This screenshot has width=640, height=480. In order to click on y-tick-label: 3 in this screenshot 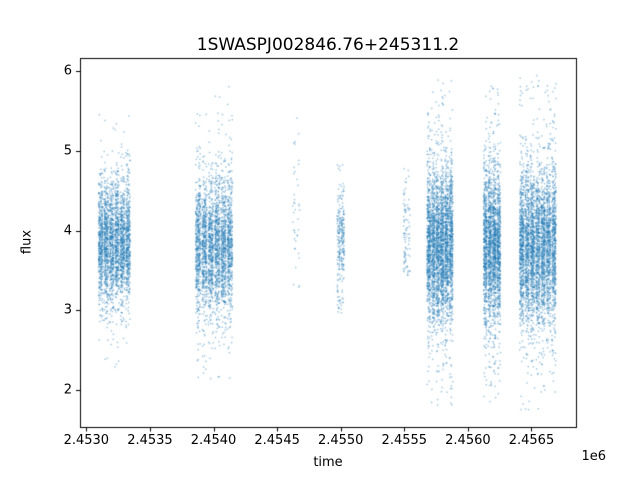, I will do `click(67, 310)`.